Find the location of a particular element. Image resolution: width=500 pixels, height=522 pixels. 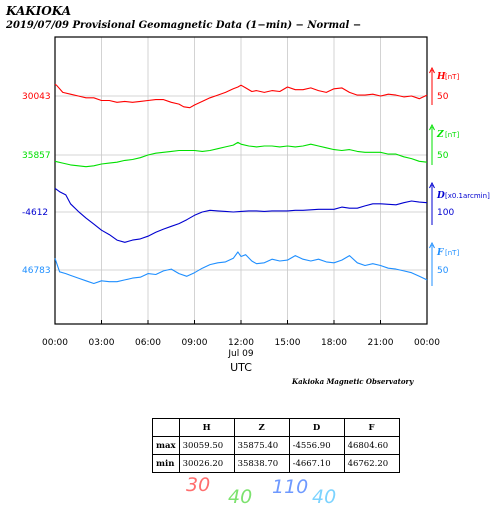

component-name-h: H is located at coordinates (441, 77).